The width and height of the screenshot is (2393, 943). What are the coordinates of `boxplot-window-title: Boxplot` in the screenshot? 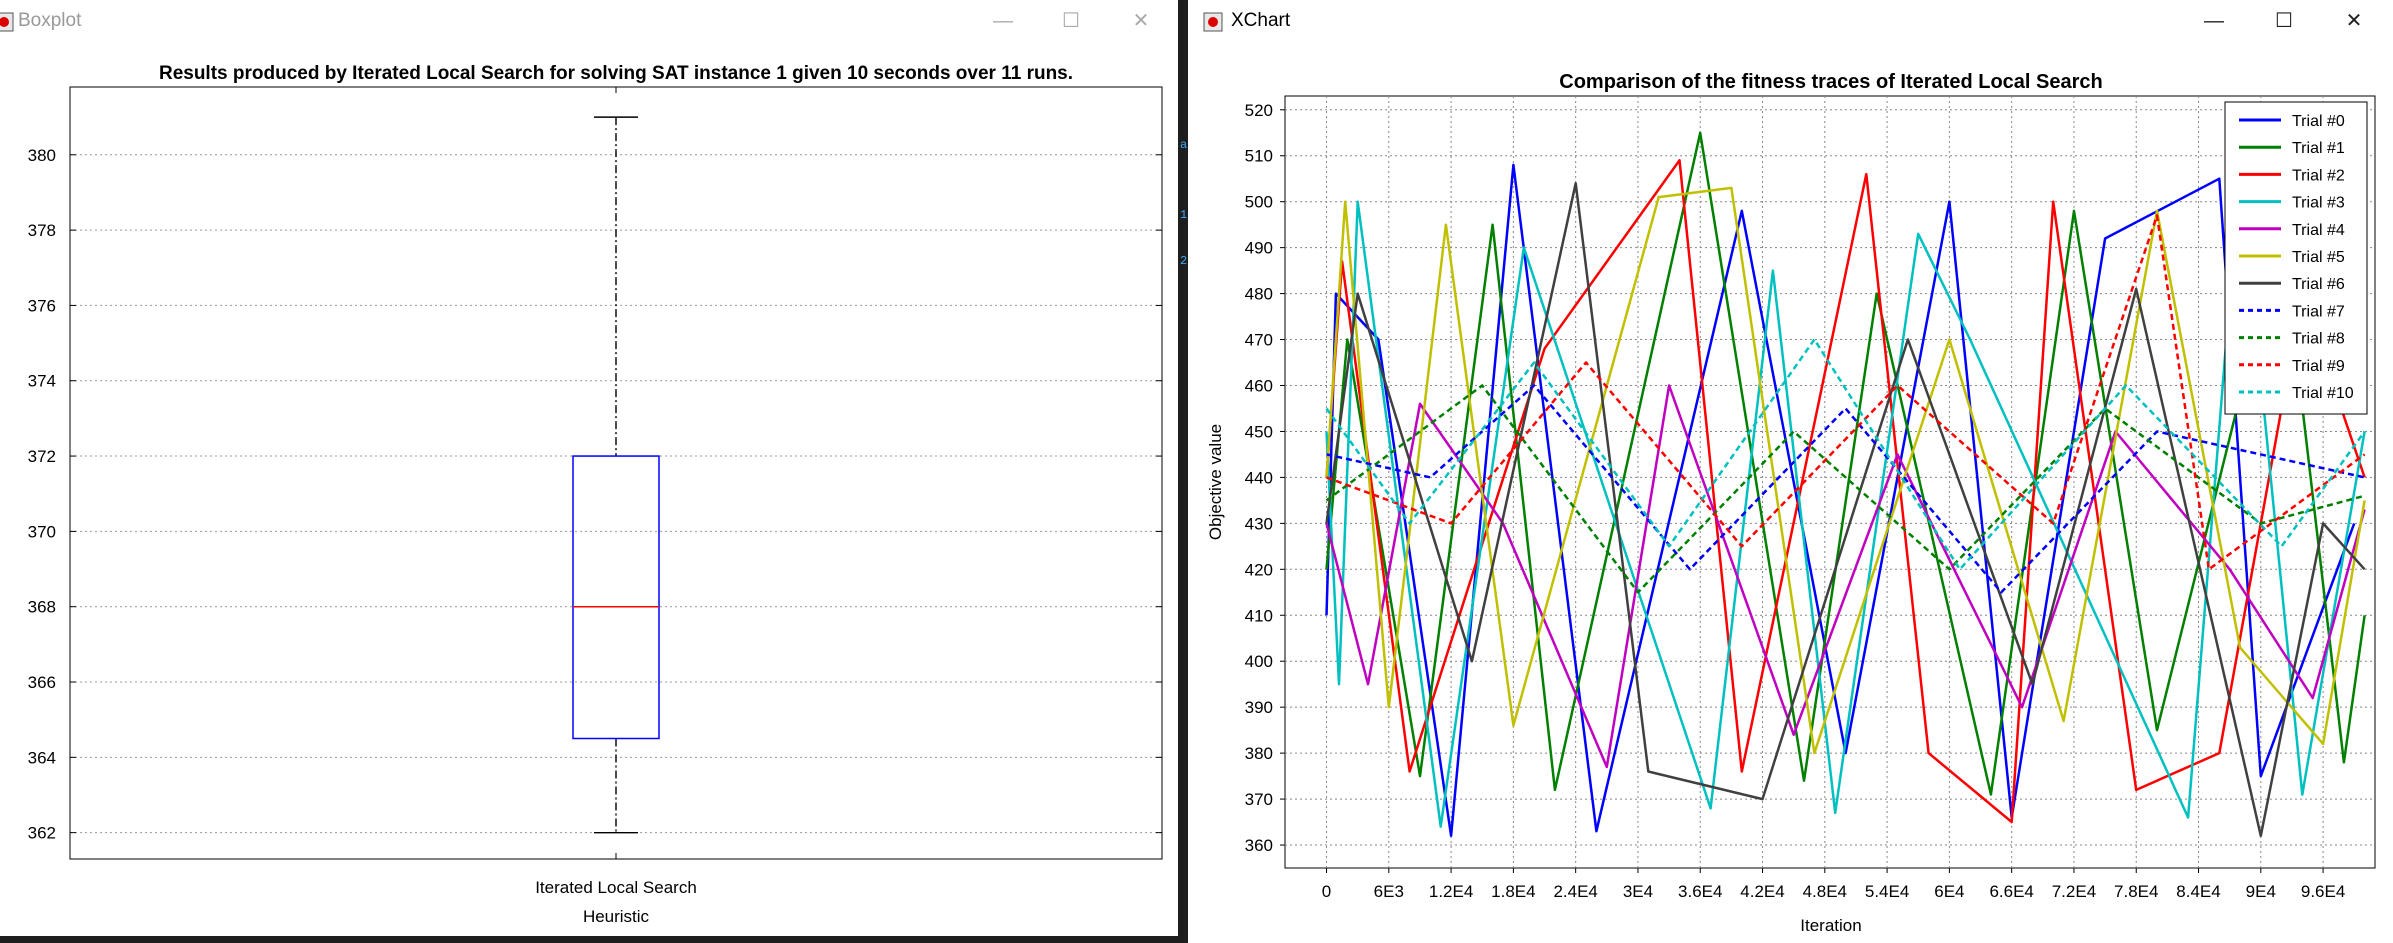 It's located at (50, 20).